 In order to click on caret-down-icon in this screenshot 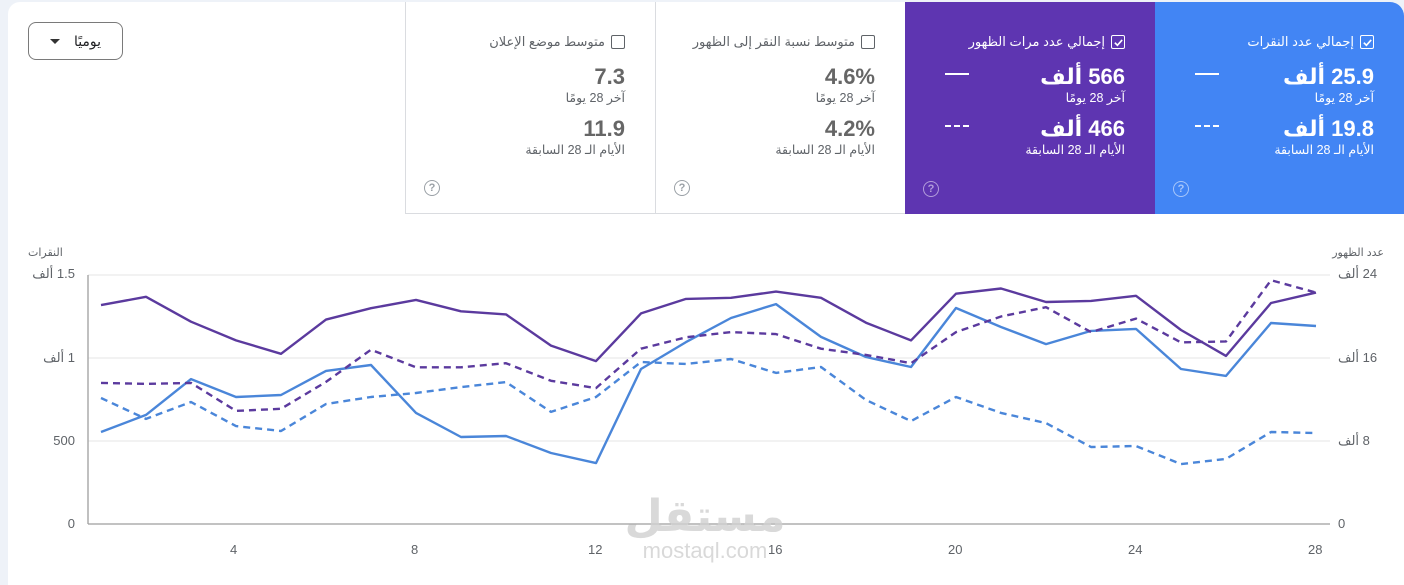, I will do `click(54, 41)`.